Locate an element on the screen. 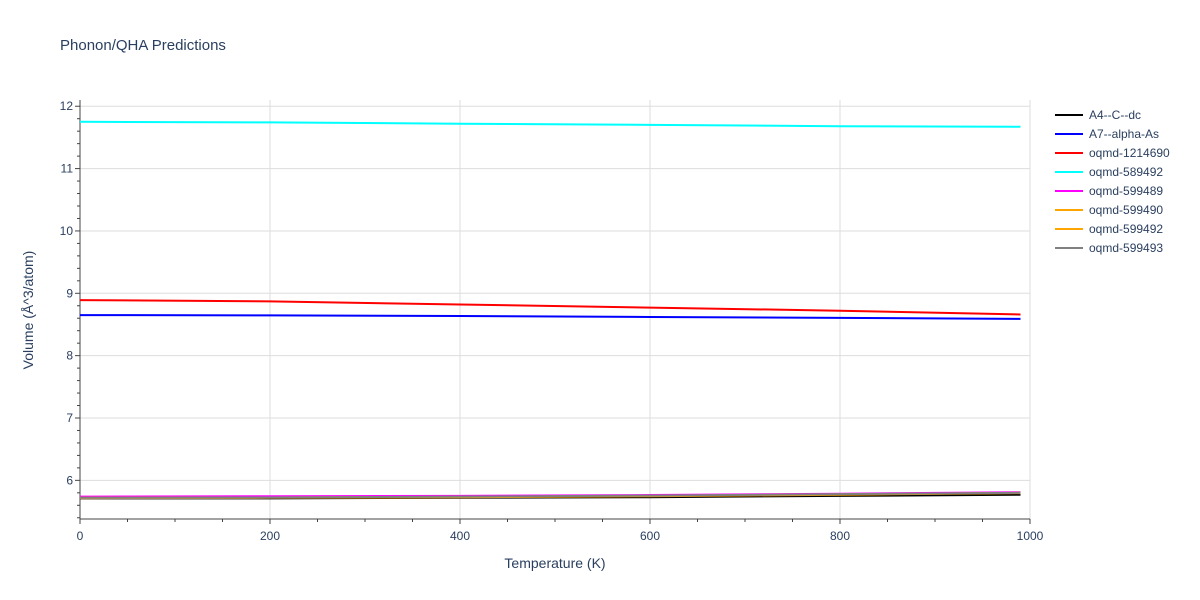 The width and height of the screenshot is (1200, 600). y-tick-label: 7 is located at coordinates (69, 418).